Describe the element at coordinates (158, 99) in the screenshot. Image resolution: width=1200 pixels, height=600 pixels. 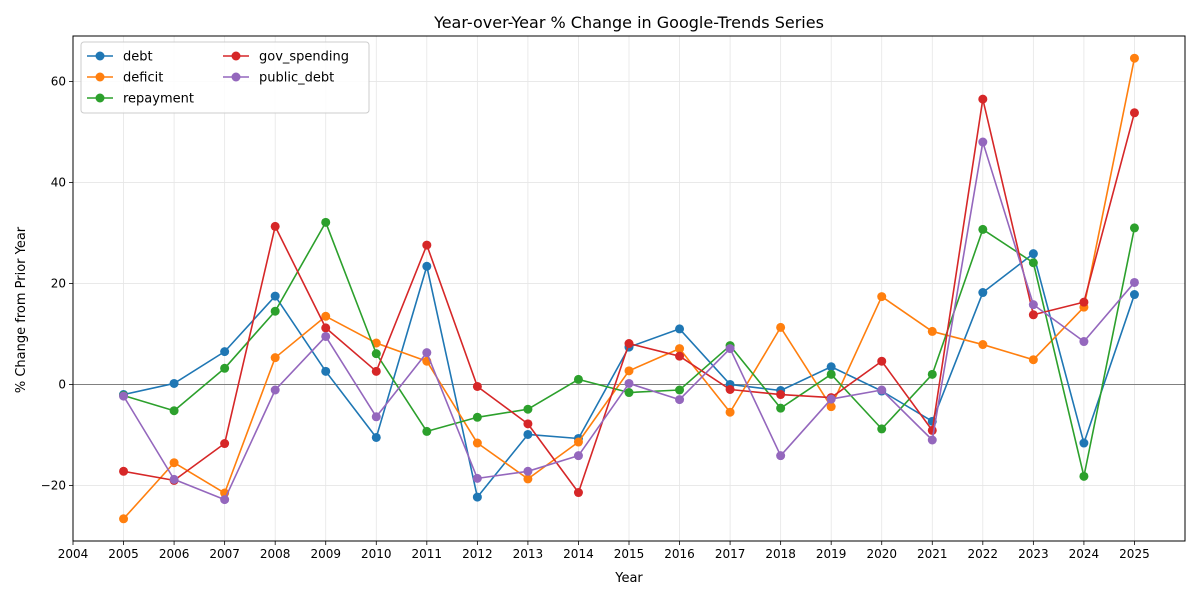
I see `legend-label: repayment` at that location.